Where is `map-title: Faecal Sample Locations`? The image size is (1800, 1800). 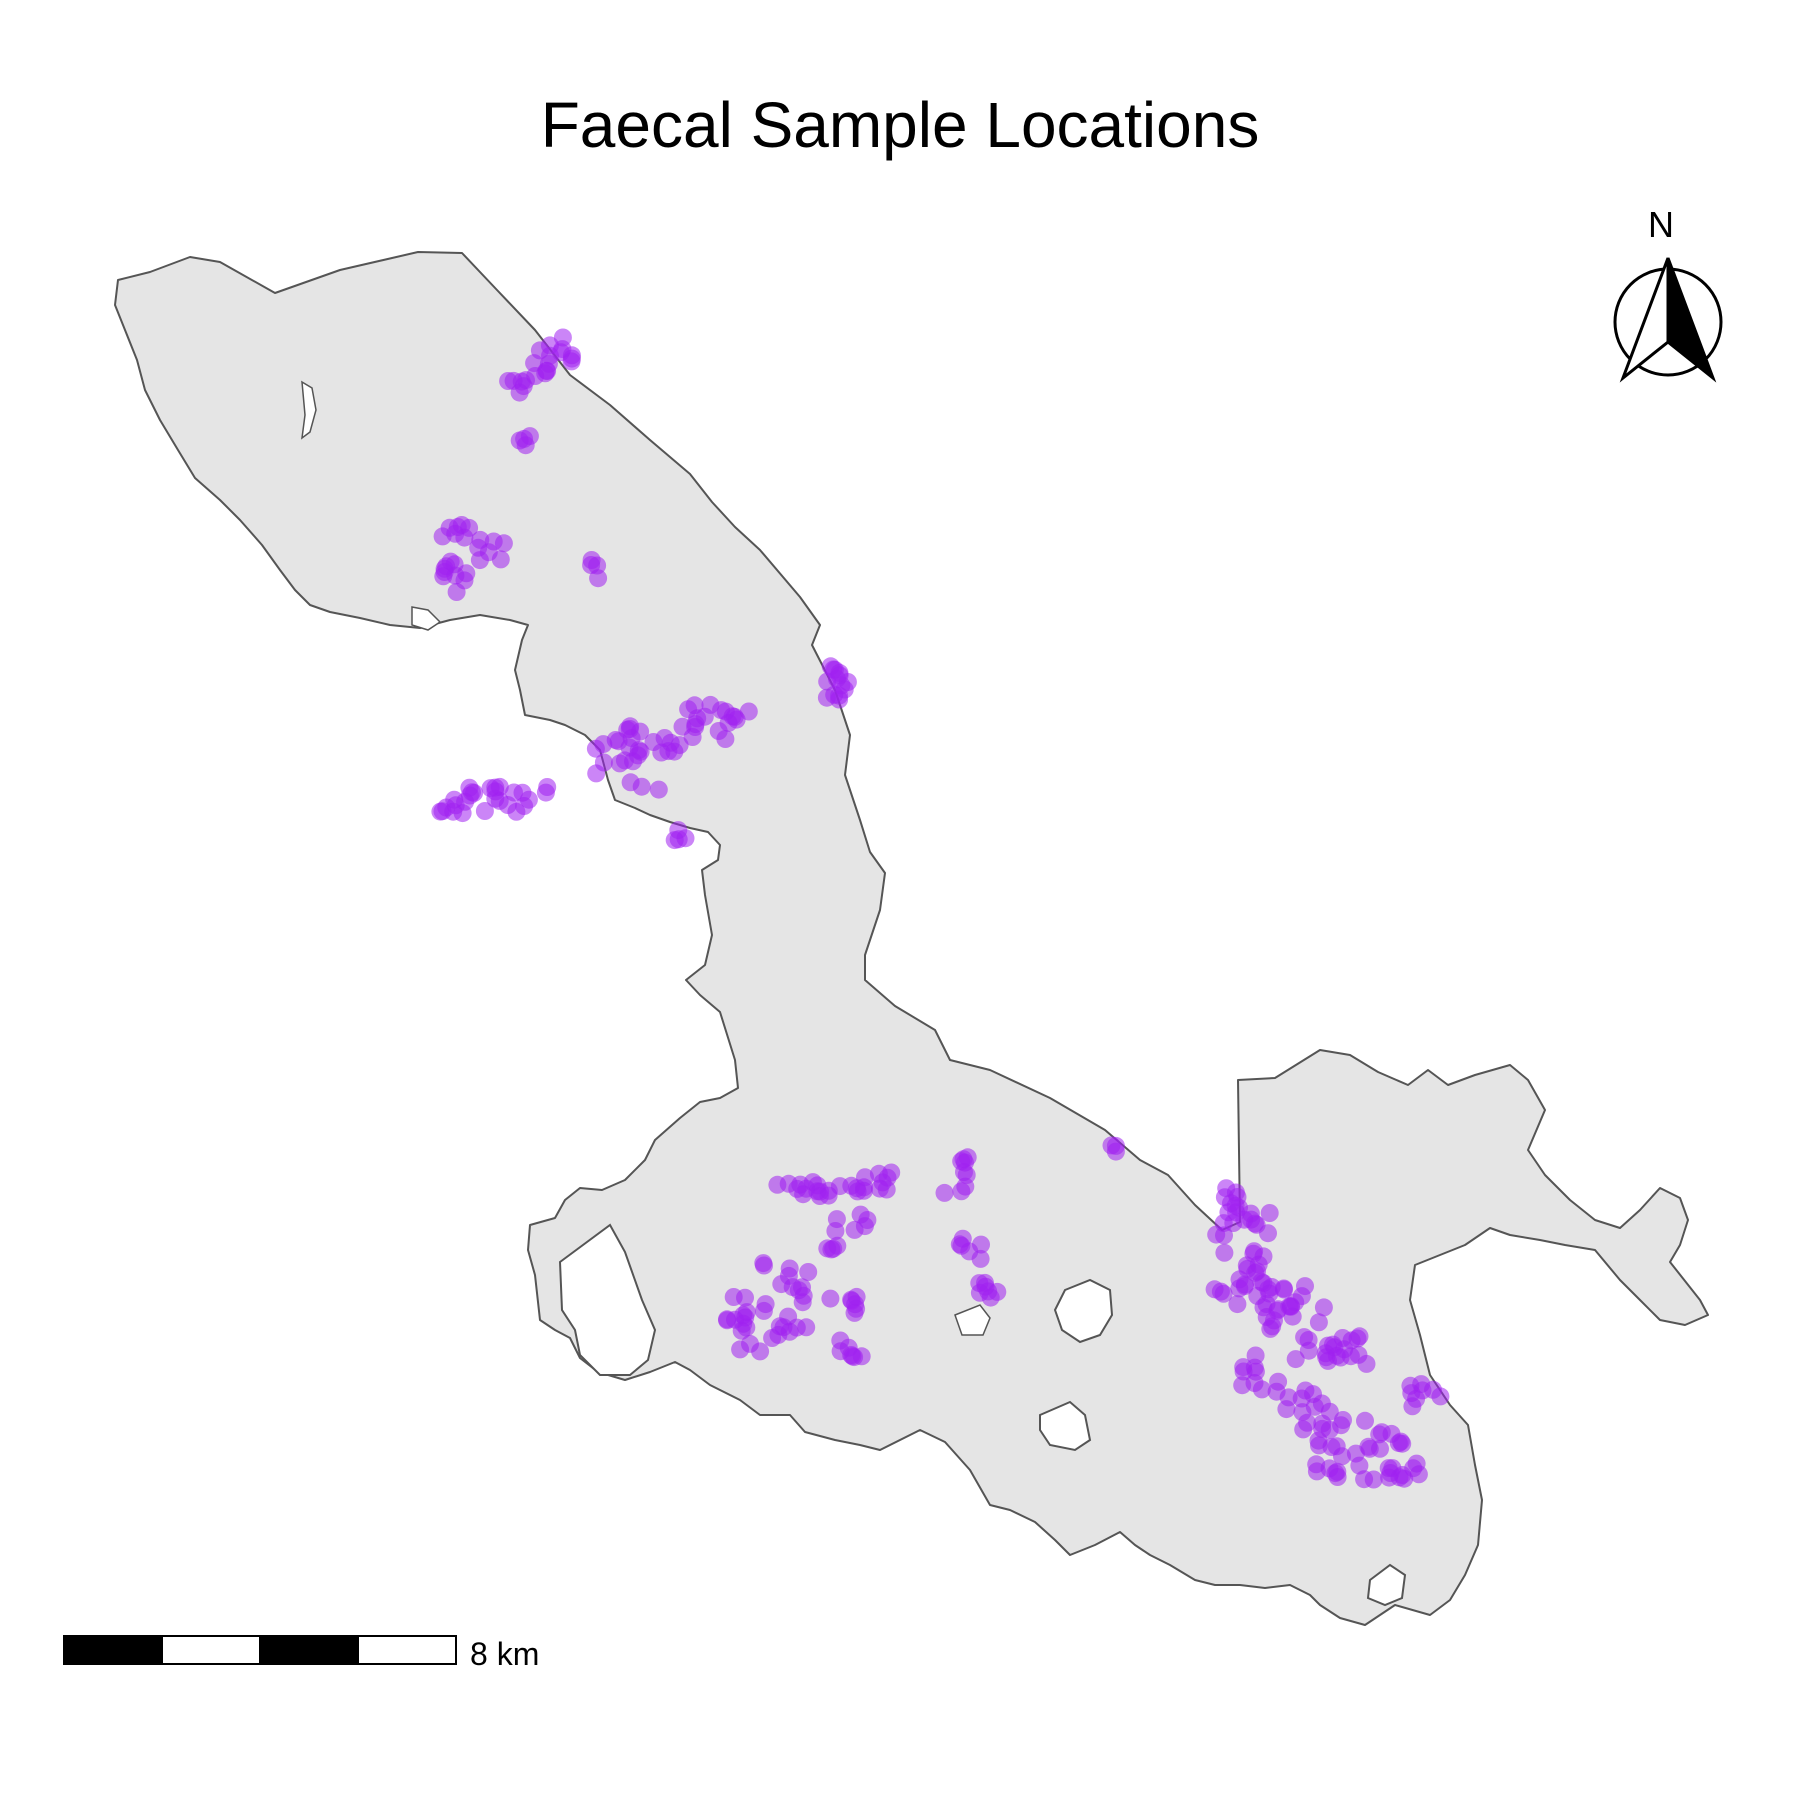
map-title: Faecal Sample Locations is located at coordinates (900, 125).